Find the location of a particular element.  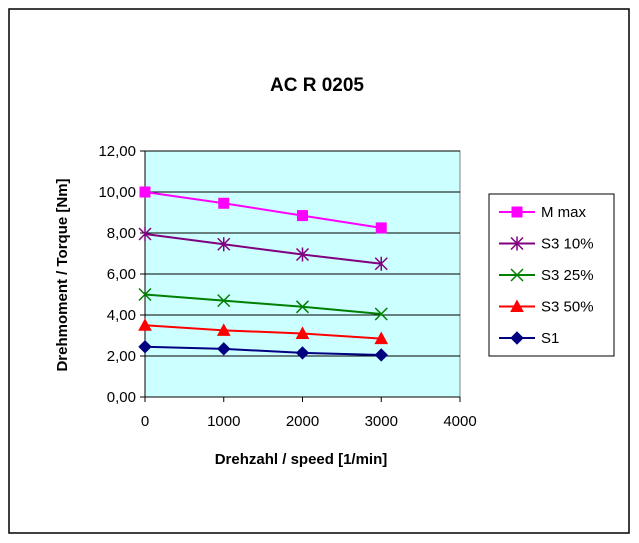

legend: M max S3 10% S3 25% S3 50% S1 is located at coordinates (551, 275).